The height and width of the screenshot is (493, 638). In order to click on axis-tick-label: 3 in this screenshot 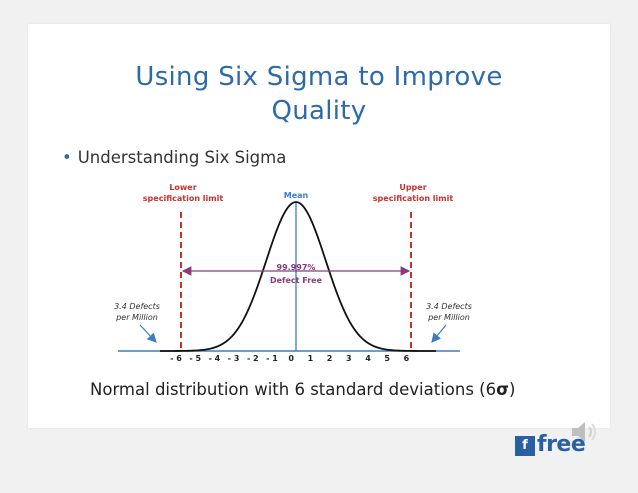, I will do `click(349, 358)`.